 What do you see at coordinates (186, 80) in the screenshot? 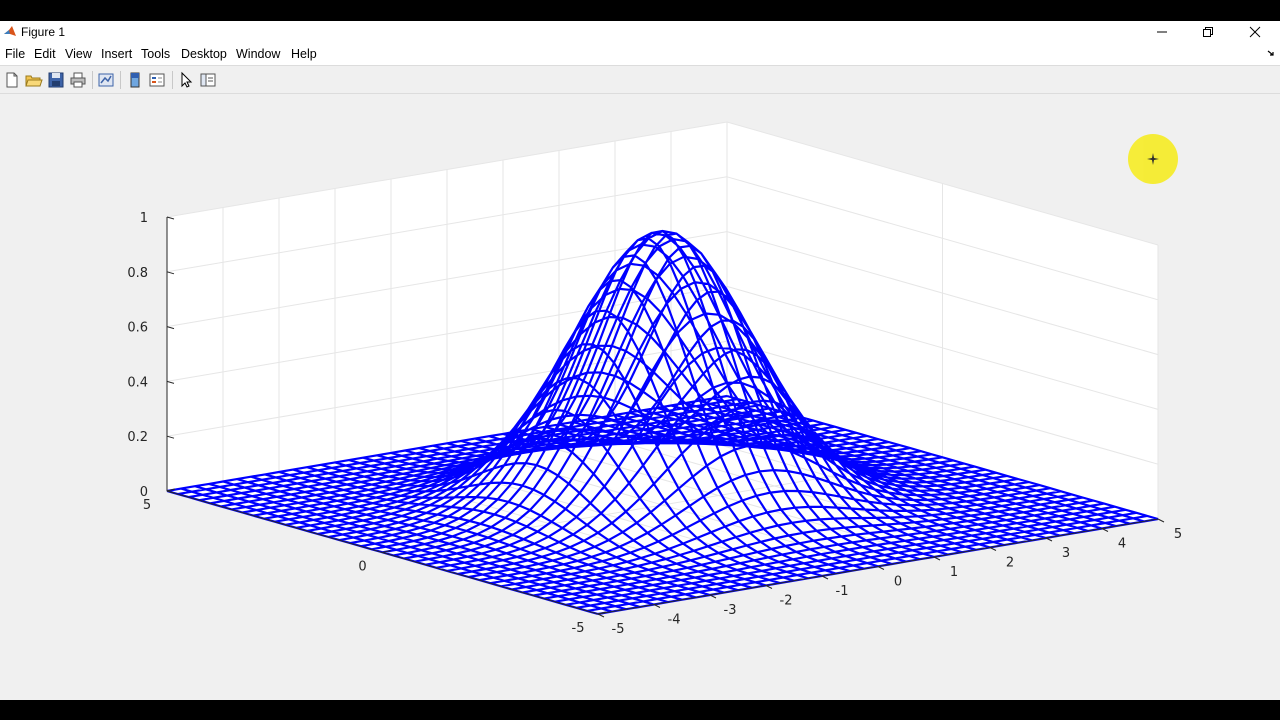
I see `pointer-arrow-icon` at bounding box center [186, 80].